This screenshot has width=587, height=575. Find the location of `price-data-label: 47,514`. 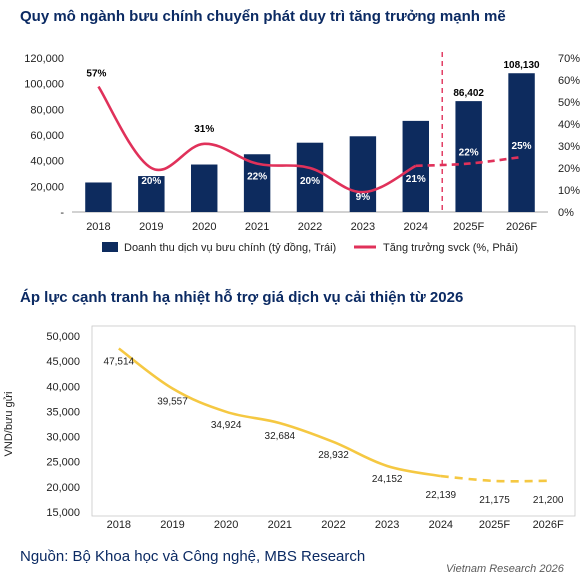

price-data-label: 47,514 is located at coordinates (119, 362).